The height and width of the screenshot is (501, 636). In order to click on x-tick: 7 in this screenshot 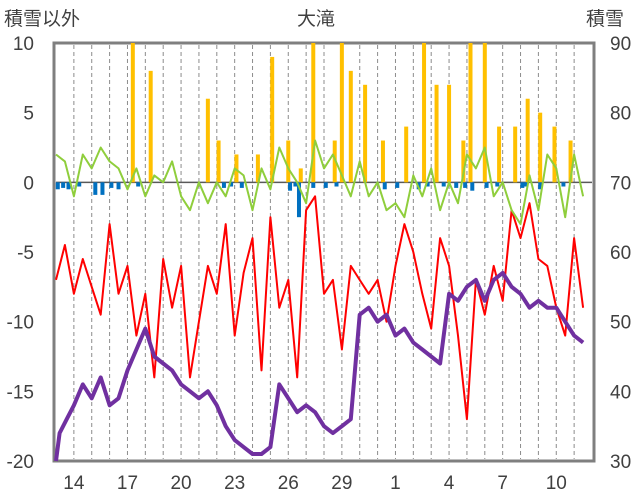, I will do `click(502, 483)`.